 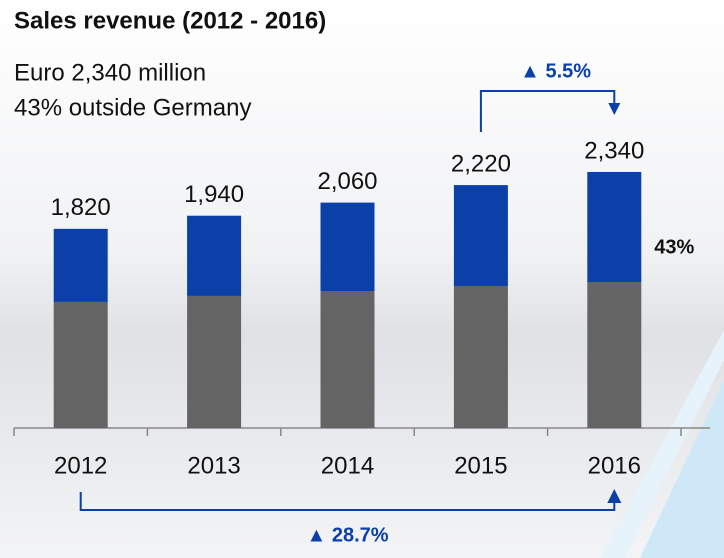 I want to click on total-label: 1,820, so click(x=81, y=207).